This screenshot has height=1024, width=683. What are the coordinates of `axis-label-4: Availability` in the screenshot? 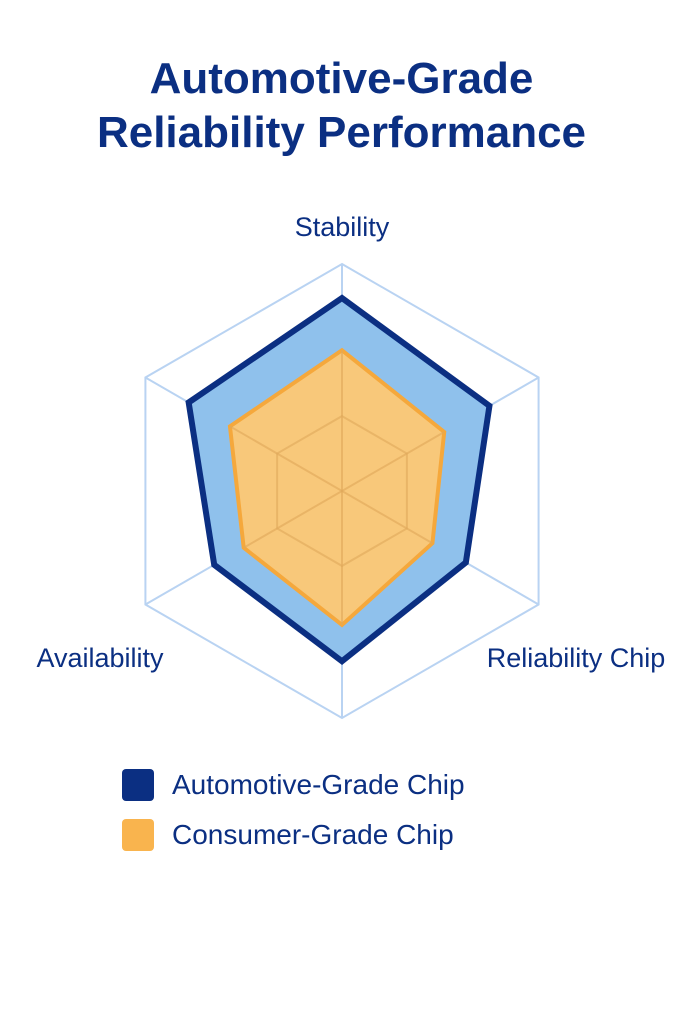 It's located at (100, 658).